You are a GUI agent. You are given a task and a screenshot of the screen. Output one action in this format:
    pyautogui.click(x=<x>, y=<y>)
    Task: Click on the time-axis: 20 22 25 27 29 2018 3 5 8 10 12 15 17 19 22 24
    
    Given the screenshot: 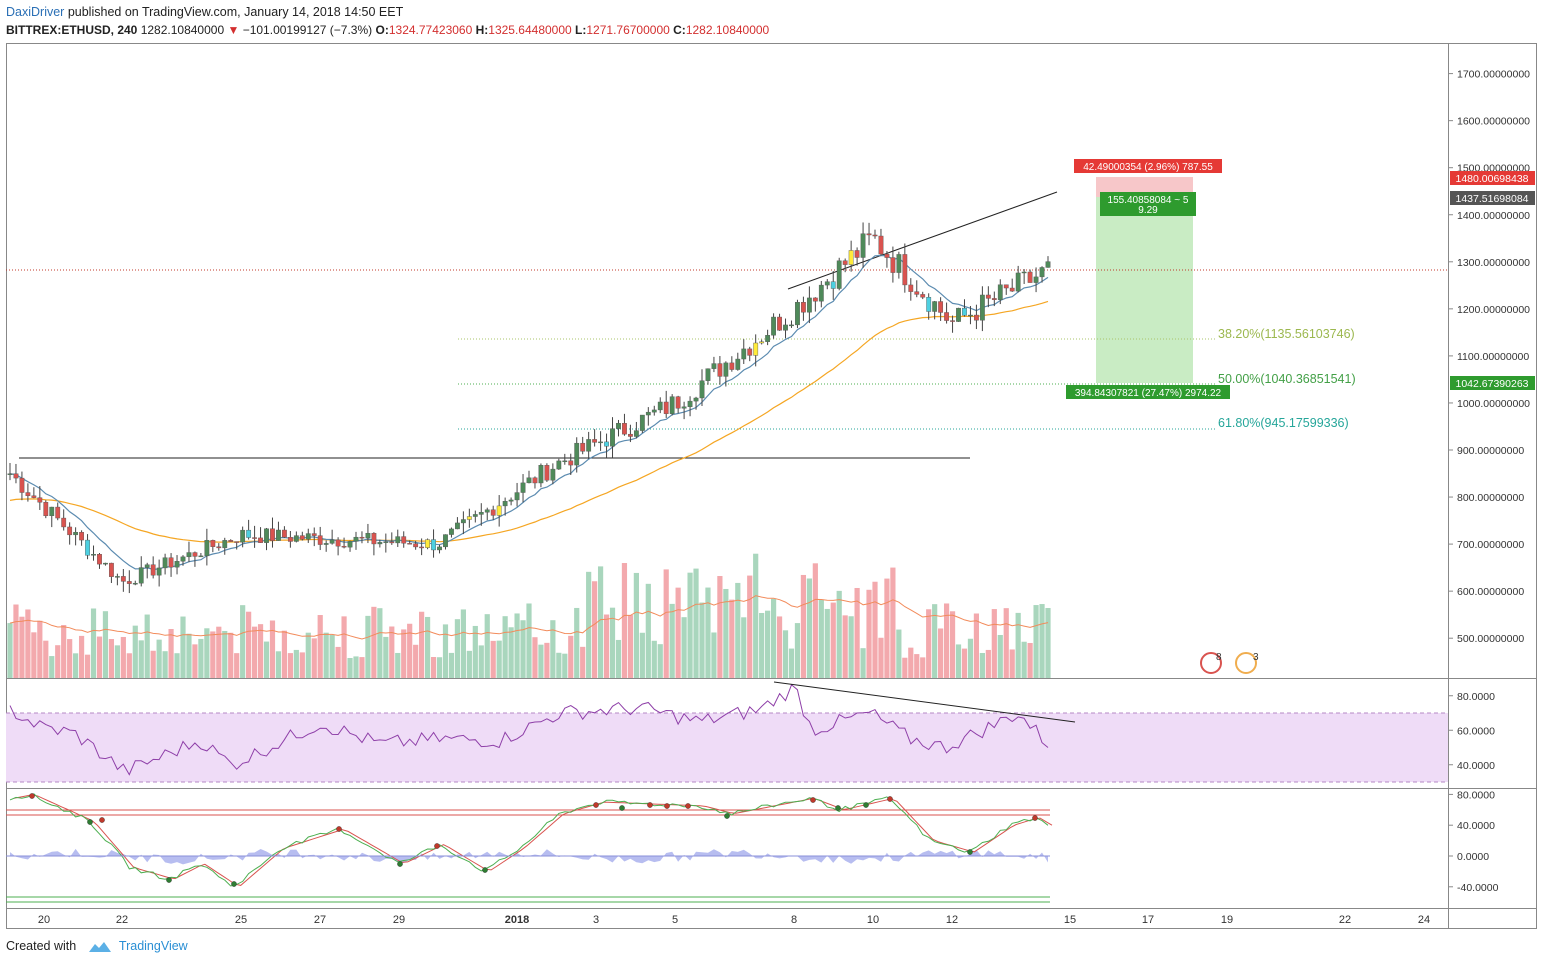 What is the action you would take?
    pyautogui.click(x=734, y=920)
    